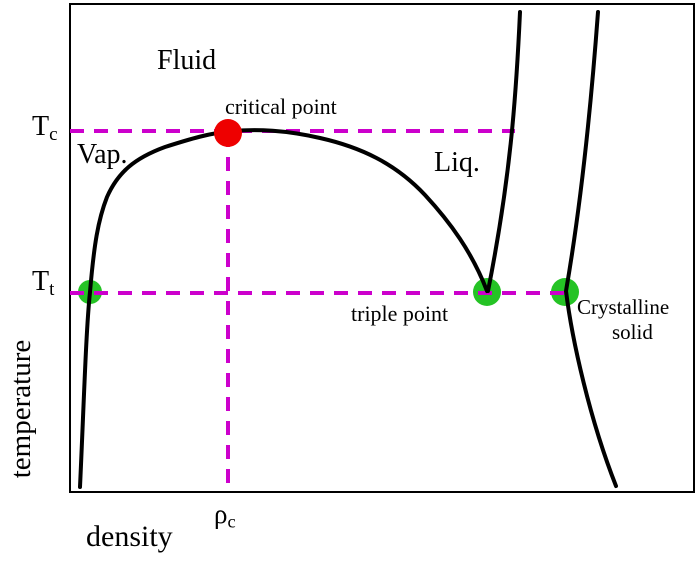 The width and height of the screenshot is (699, 561). What do you see at coordinates (41, 126) in the screenshot?
I see `tc-symbol: T` at bounding box center [41, 126].